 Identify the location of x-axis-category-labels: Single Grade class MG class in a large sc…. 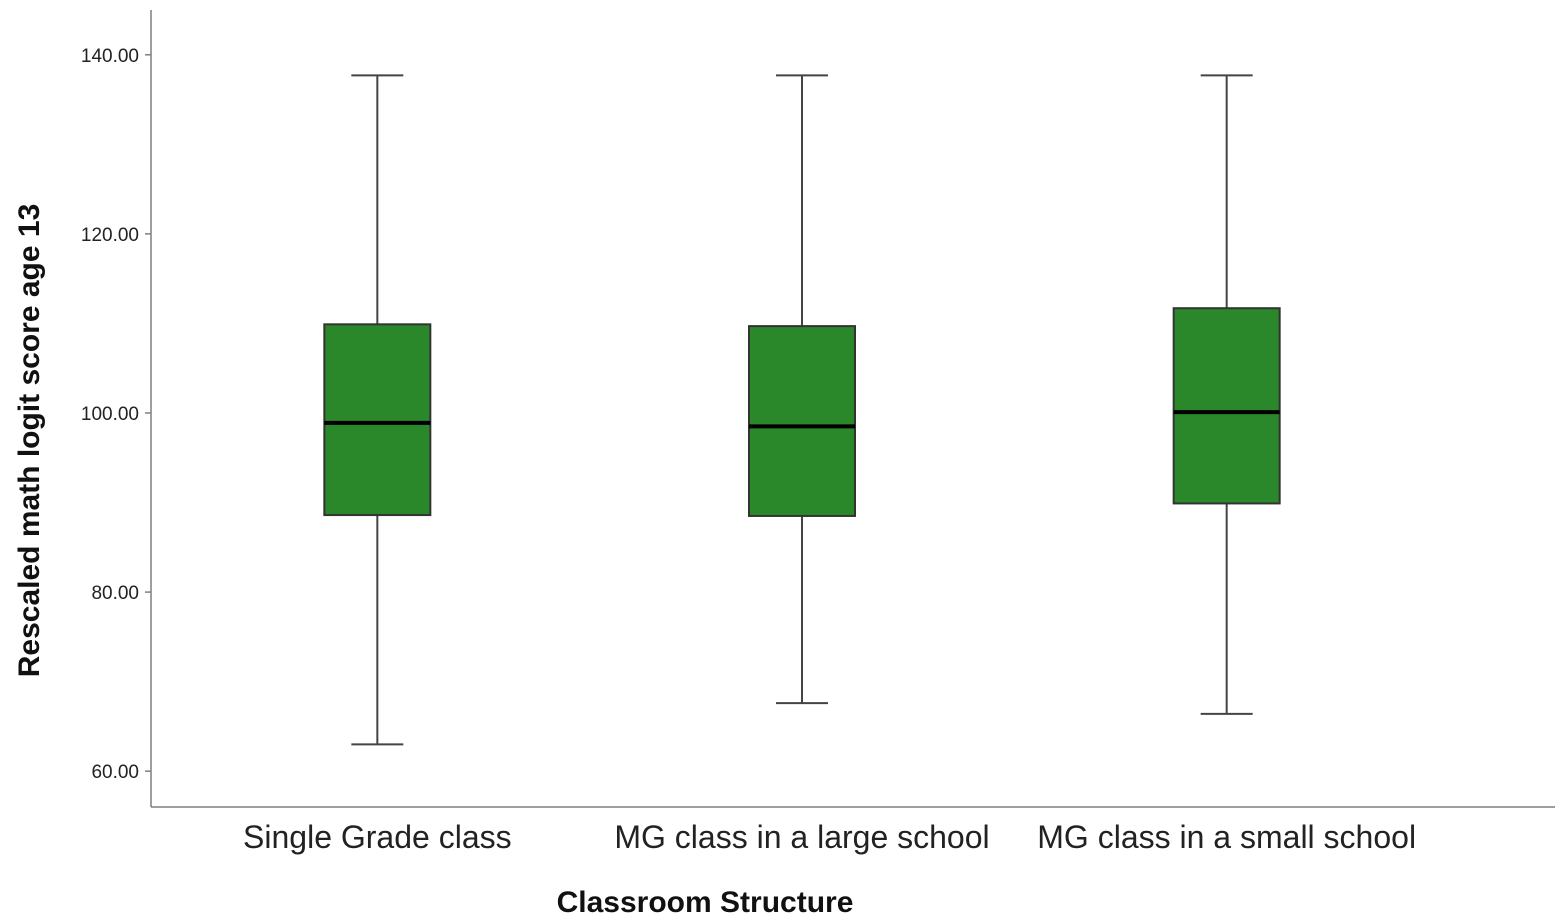
(829, 837).